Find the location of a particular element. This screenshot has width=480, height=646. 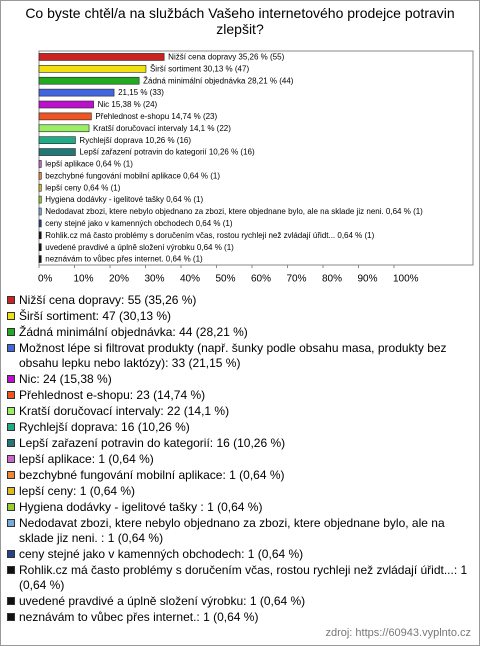

bar-label: Kratší doručovací intervaly 14,1 % (22) is located at coordinates (162, 128).